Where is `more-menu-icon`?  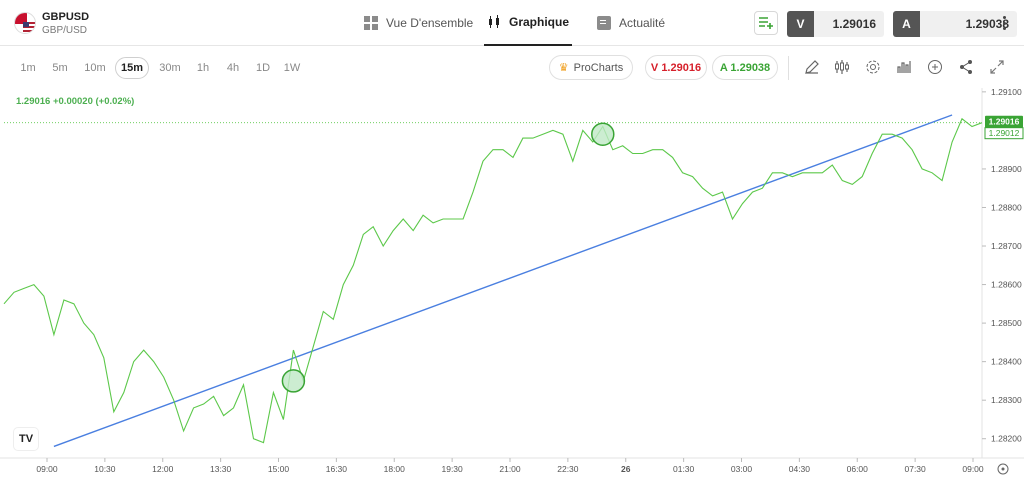 more-menu-icon is located at coordinates (1004, 23).